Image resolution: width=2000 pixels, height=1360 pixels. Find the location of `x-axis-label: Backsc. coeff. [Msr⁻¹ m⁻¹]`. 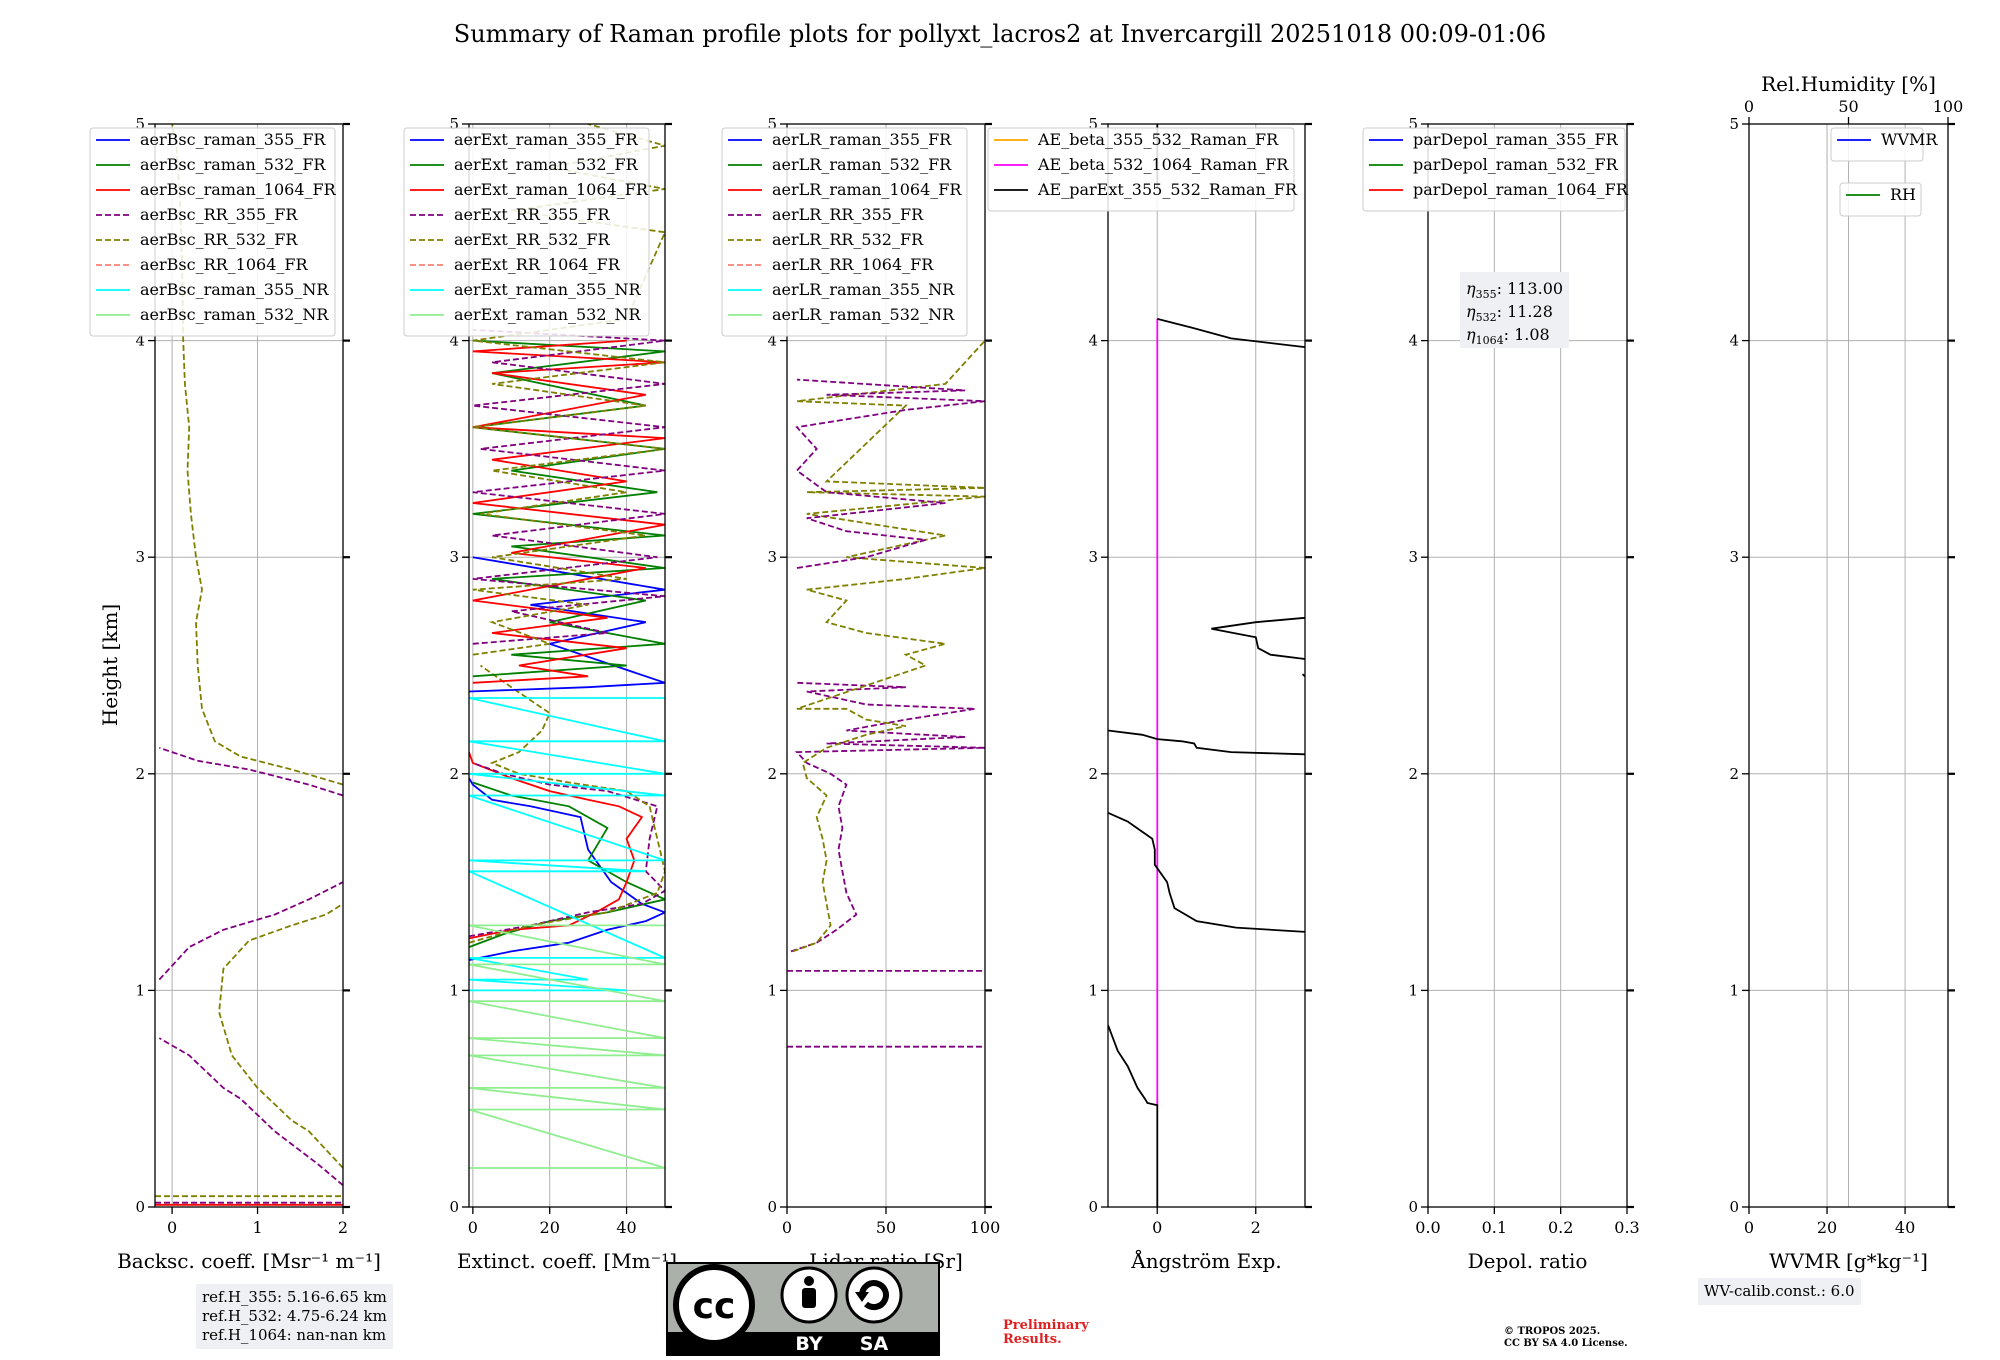

x-axis-label: Backsc. coeff. [Msr⁻¹ m⁻¹] is located at coordinates (249, 1261).